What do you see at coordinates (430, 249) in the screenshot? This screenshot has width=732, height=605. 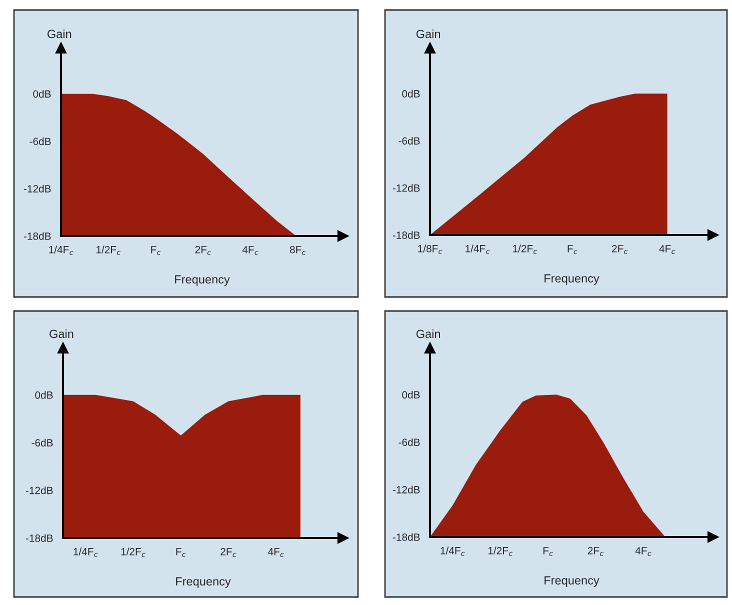 I see `x-tick-label: 1/8F$_{c}$` at bounding box center [430, 249].